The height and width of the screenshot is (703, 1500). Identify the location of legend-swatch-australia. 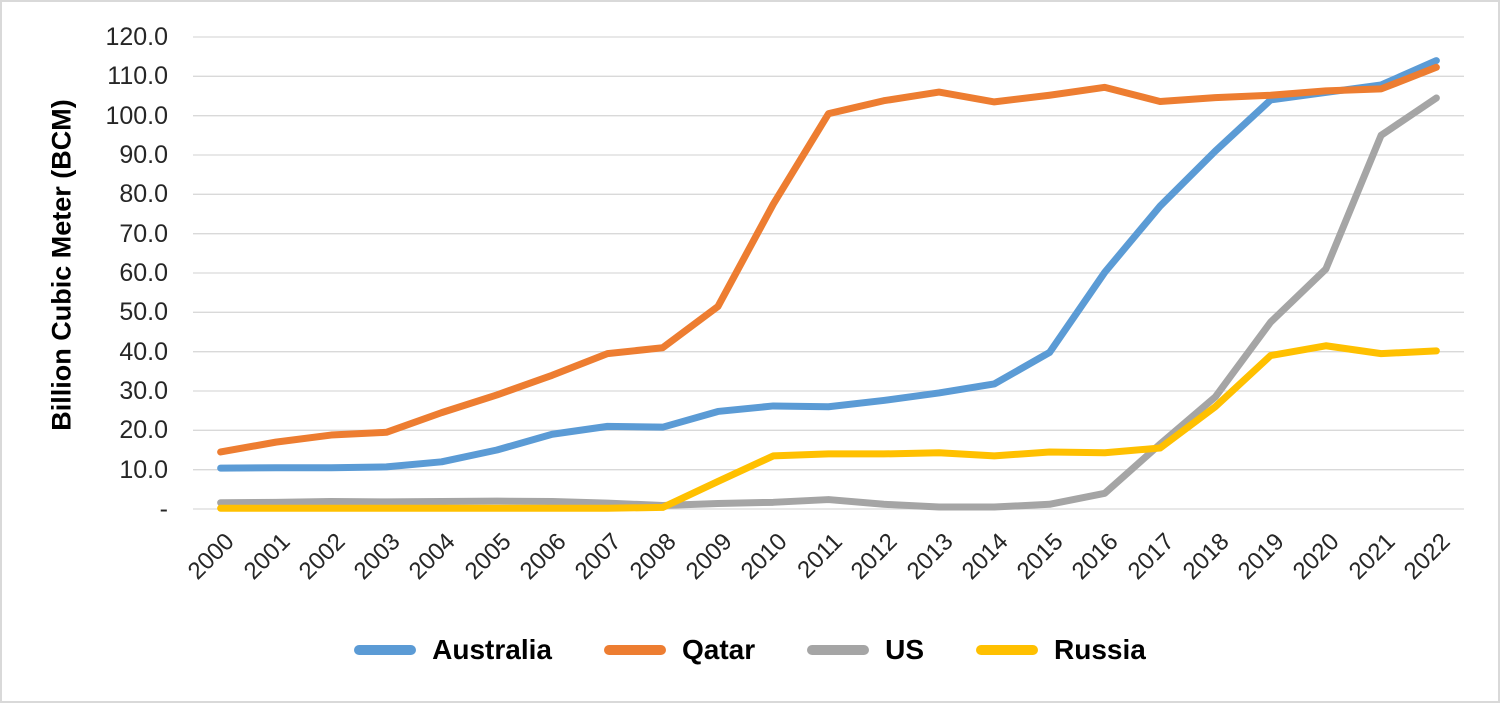
(385, 650).